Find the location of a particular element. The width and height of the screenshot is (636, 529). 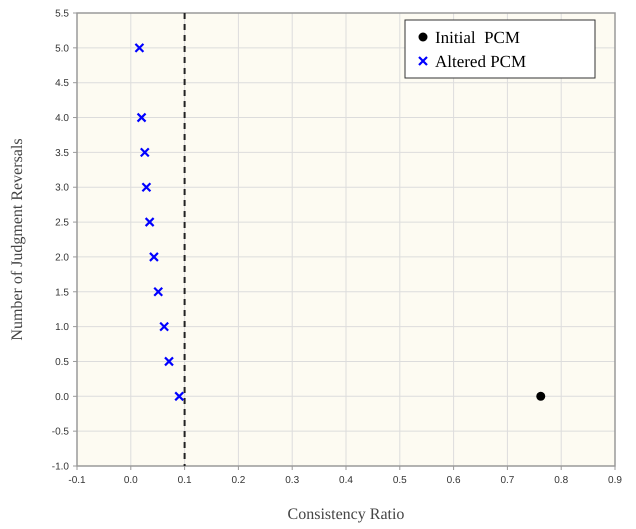

y-axis-title: Number of Judgment Reversals is located at coordinates (17, 239).